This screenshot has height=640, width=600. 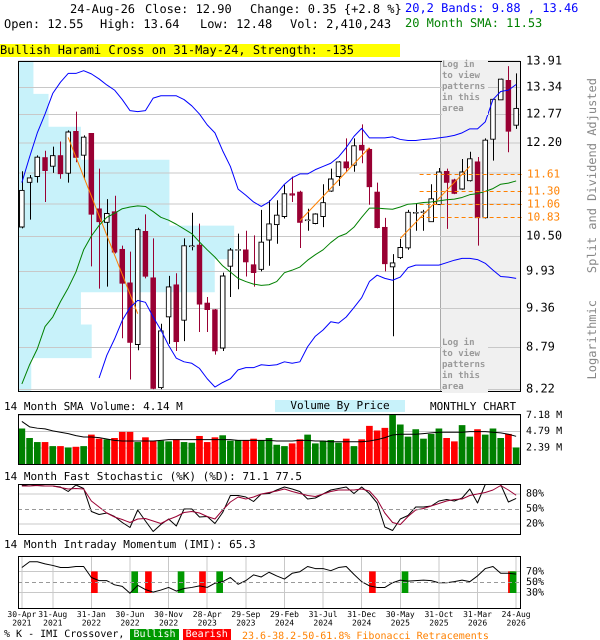 I want to click on x-tick-label: 30-May 2025, so click(x=400, y=619).